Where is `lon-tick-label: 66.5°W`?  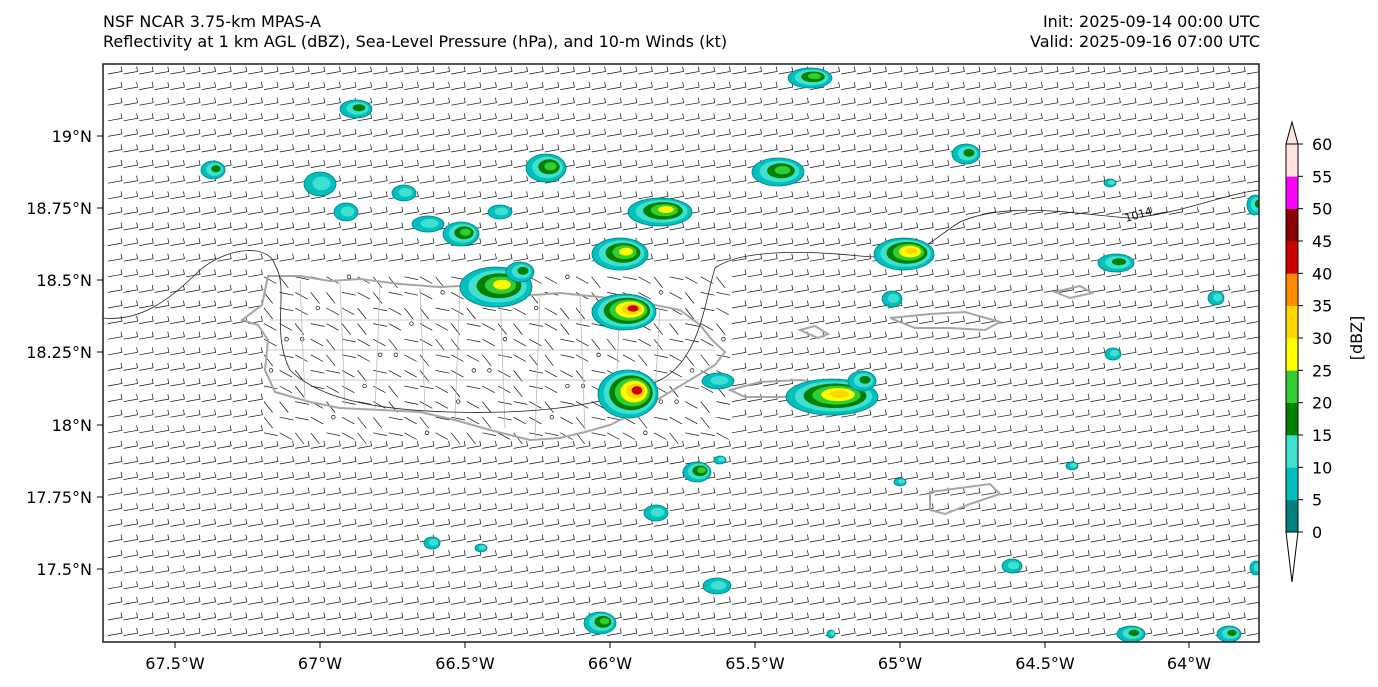
lon-tick-label: 66.5°W is located at coordinates (465, 663).